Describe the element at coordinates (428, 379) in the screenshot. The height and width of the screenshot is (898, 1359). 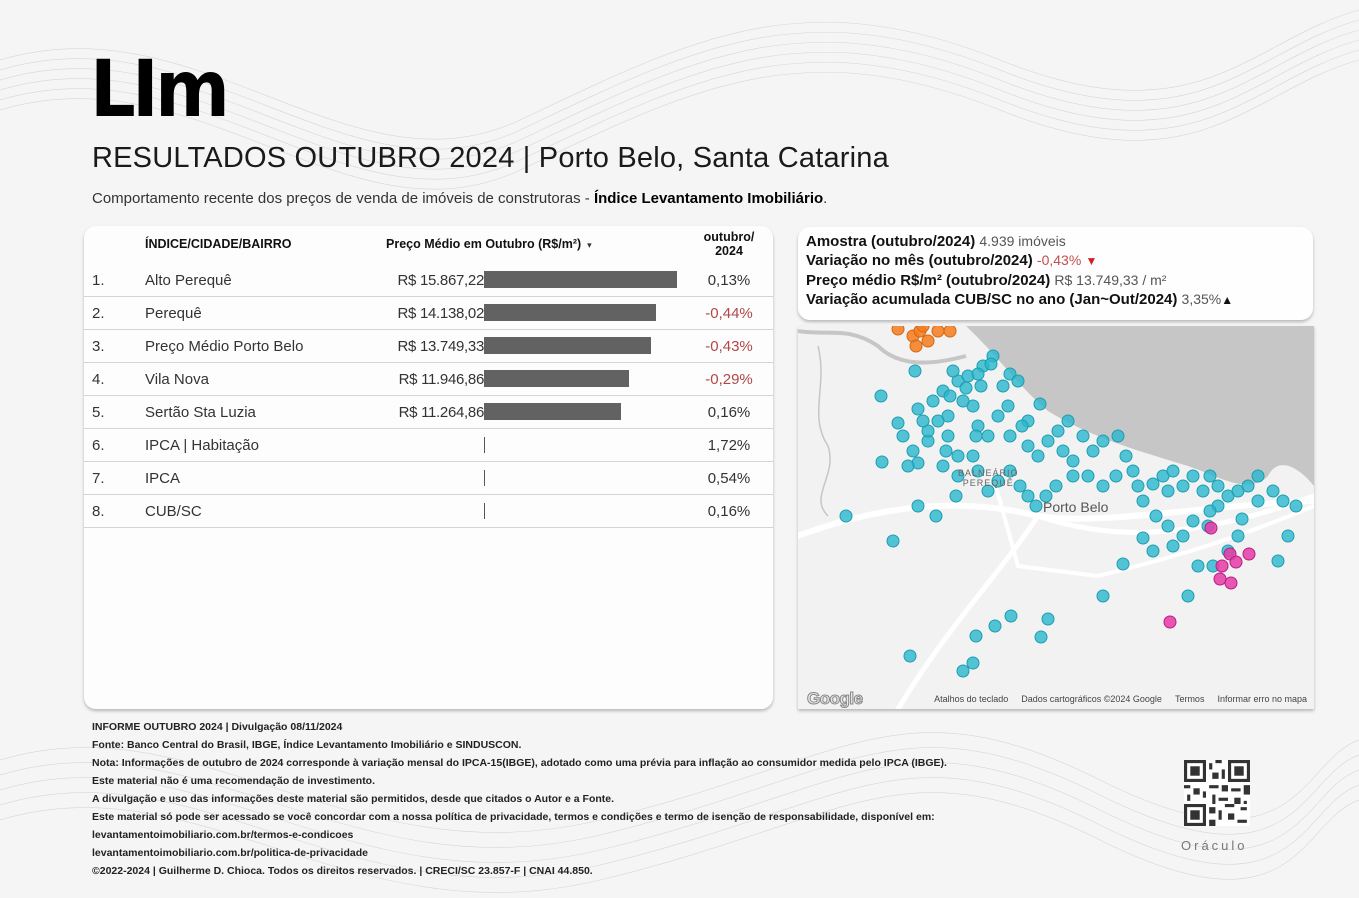
I see `table-row: 4. Vila Nova R$ 11.946,86 -0,29%` at that location.